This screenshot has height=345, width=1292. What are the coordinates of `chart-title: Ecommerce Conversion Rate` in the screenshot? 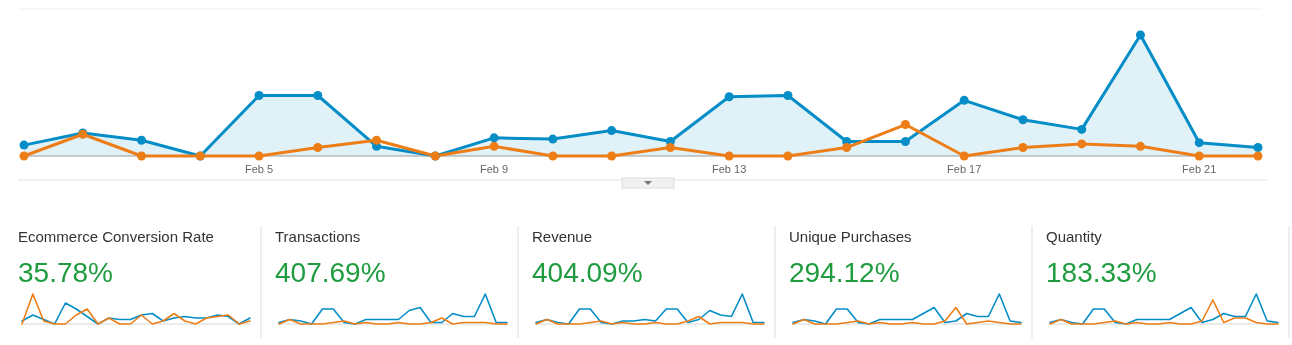 It's located at (116, 236).